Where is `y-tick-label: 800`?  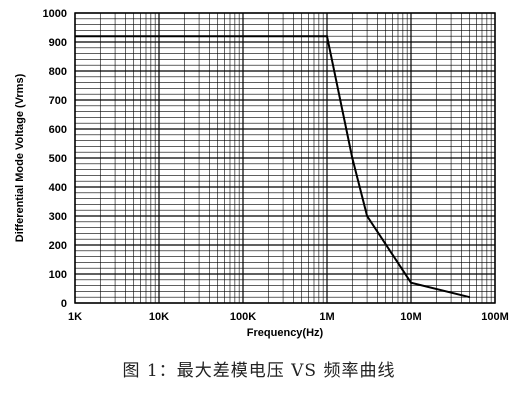
y-tick-label: 800 is located at coordinates (58, 72).